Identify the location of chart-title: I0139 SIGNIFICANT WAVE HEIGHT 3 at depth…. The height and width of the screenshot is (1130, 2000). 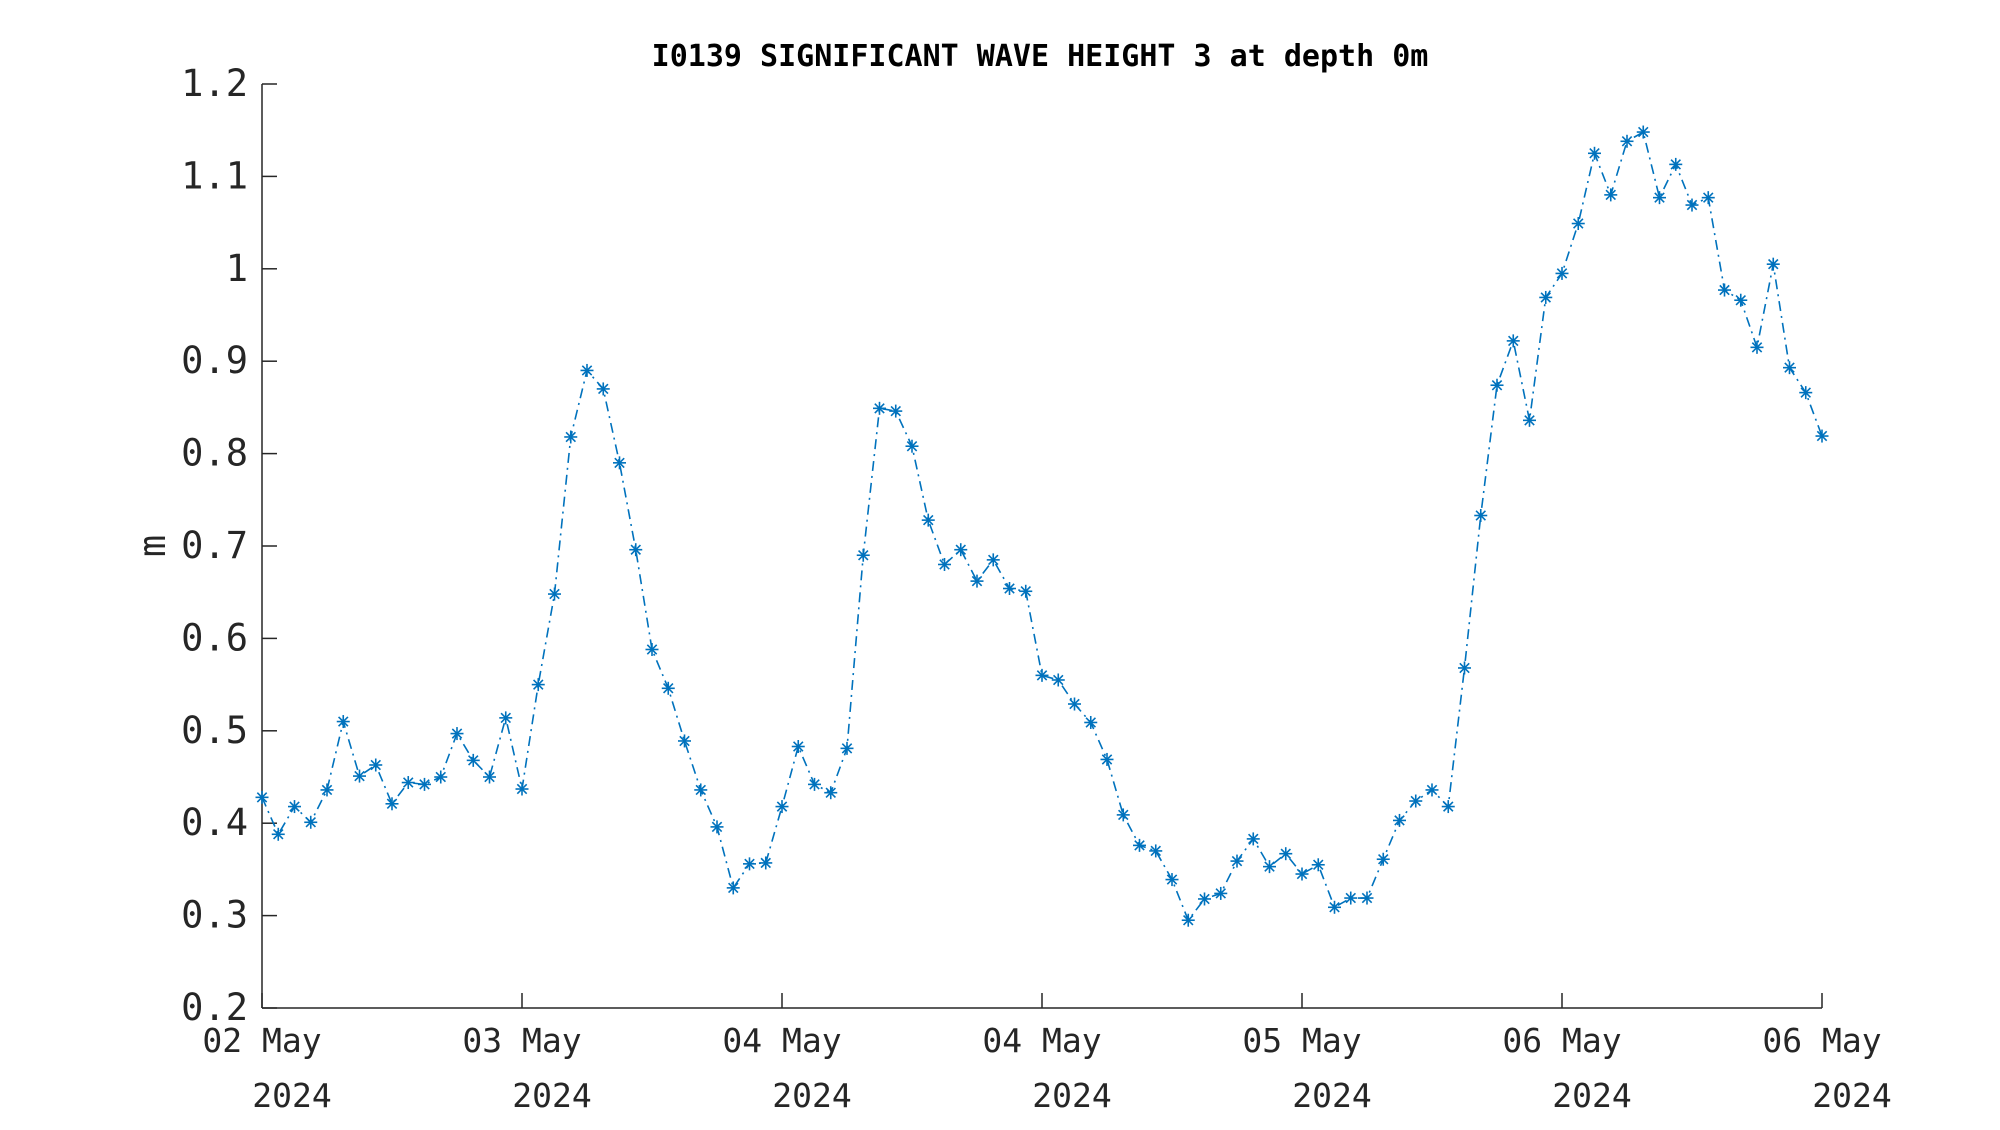
(1040, 56).